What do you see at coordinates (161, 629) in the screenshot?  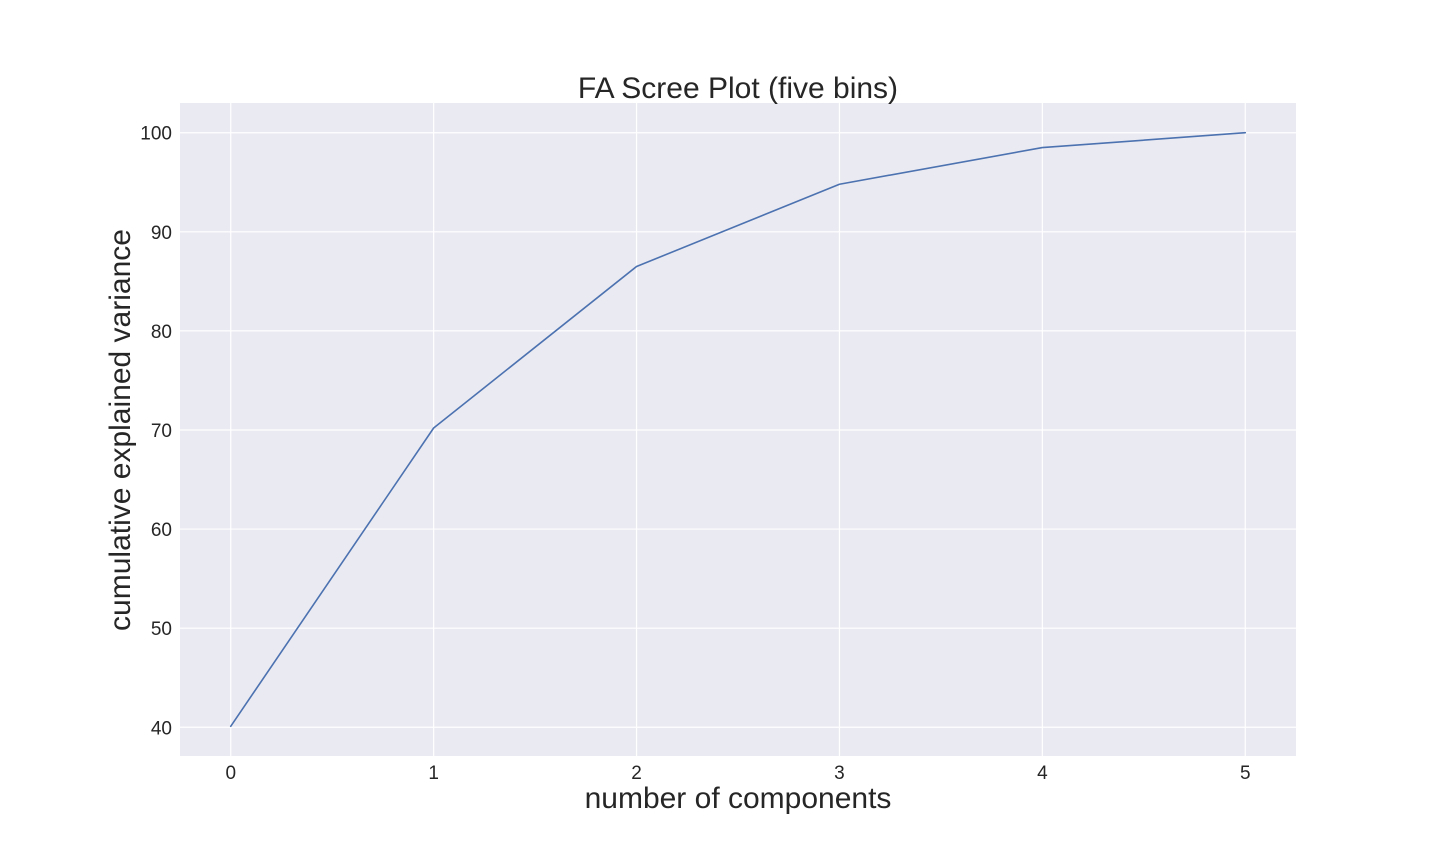 I see `y-tick-label: 50` at bounding box center [161, 629].